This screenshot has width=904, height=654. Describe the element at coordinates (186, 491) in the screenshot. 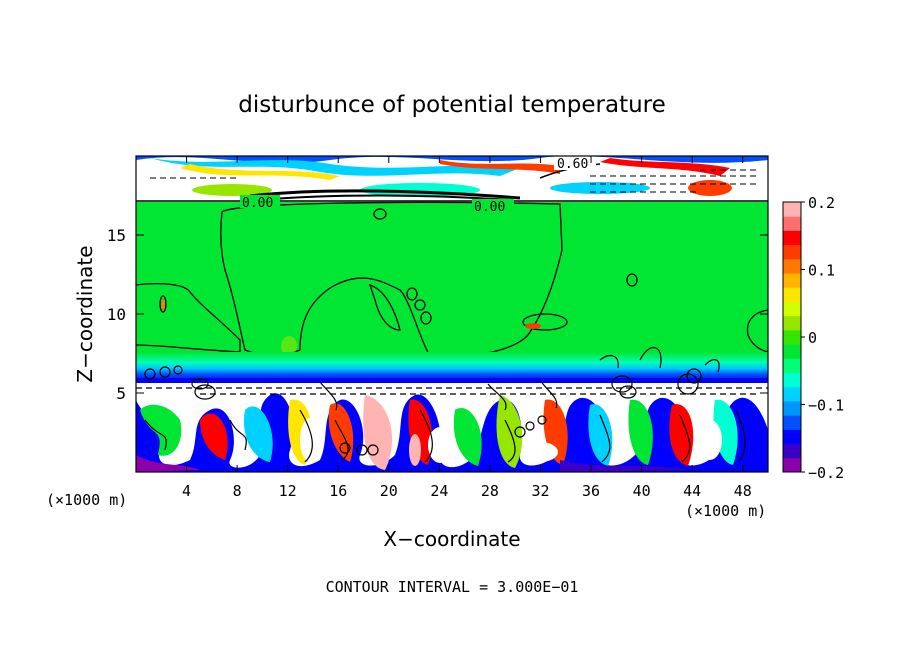

I see `x-tick-label: 4` at that location.